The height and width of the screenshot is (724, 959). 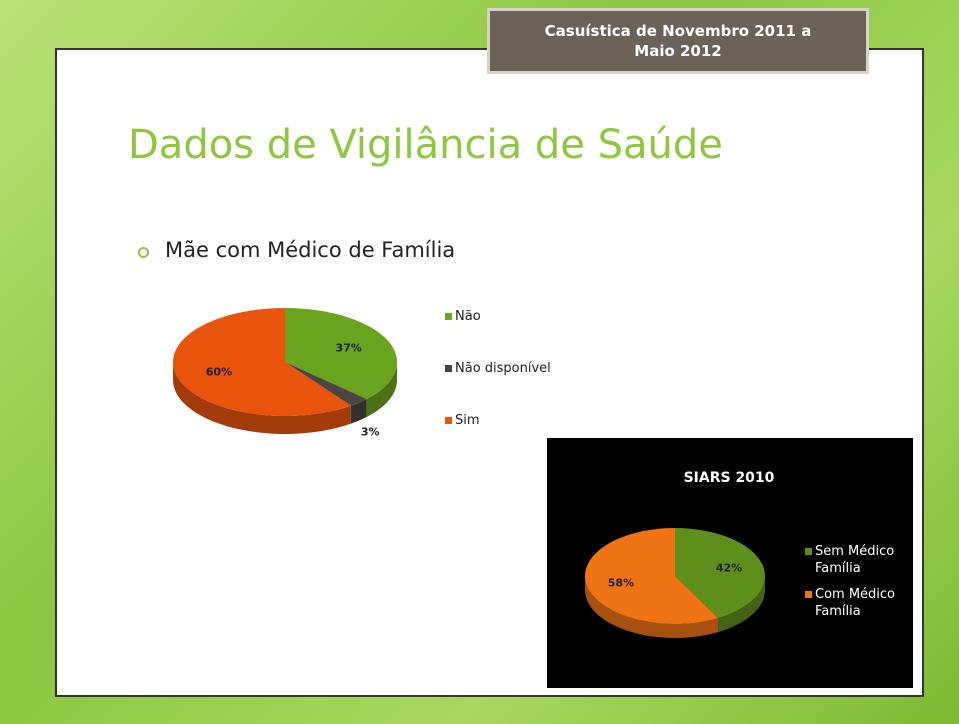 I want to click on legend-label: Não disponível, so click(x=503, y=368).